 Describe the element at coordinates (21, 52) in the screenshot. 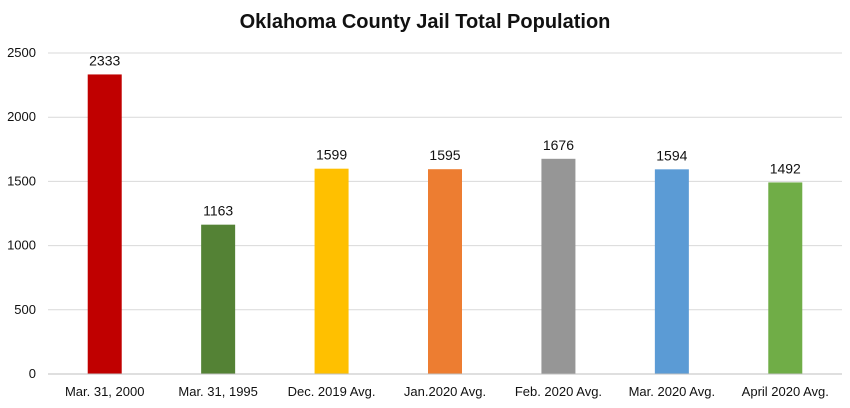

I see `y-tick-label: 2500` at that location.